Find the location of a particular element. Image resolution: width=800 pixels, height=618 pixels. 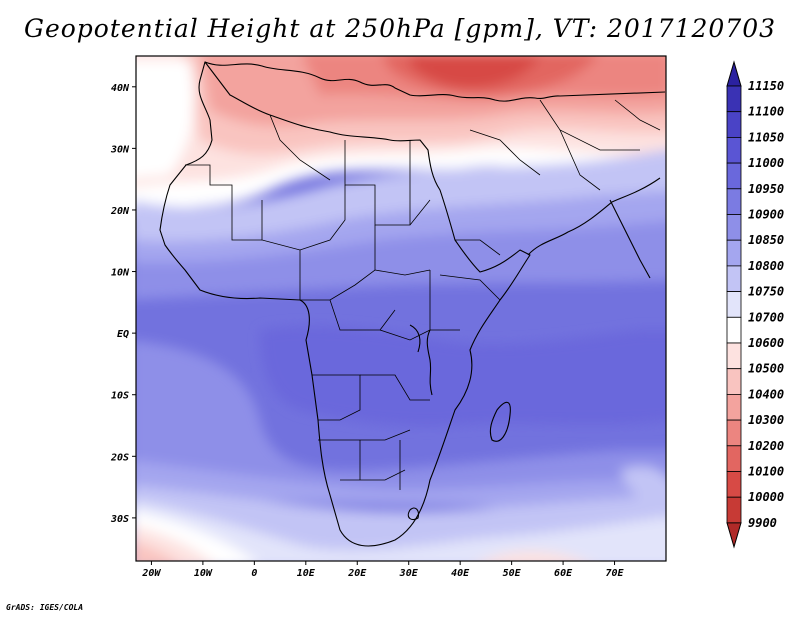

x-axis: 20W 10W 0 10E 20E 30E 40E 50E 60E 70E is located at coordinates (383, 570).